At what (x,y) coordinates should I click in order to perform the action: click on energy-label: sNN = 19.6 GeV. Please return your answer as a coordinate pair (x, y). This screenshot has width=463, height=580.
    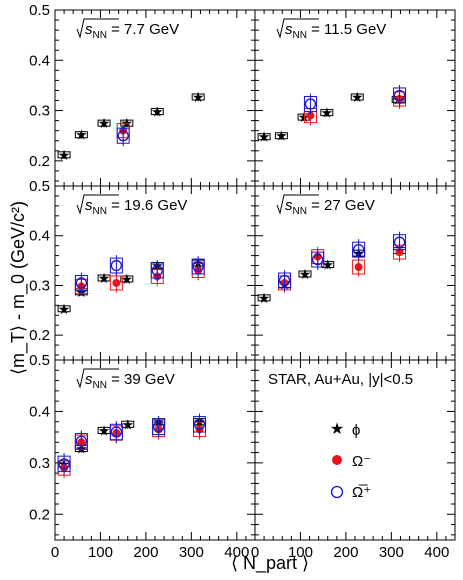
    Looking at the image, I should click on (136, 207).